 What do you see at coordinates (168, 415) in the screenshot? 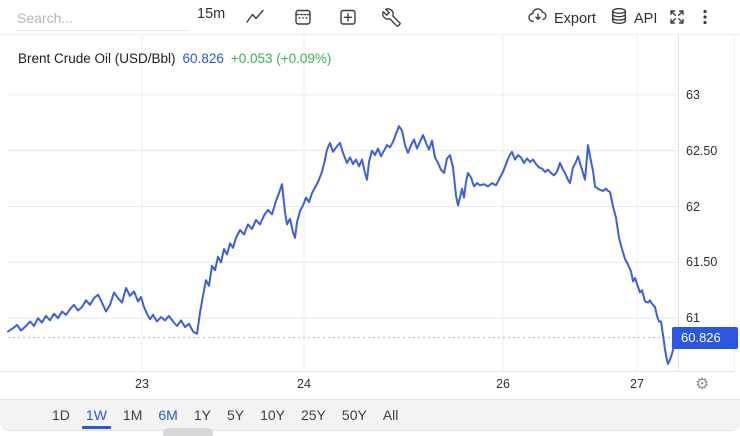
I see `timeframe-6m: 6M` at bounding box center [168, 415].